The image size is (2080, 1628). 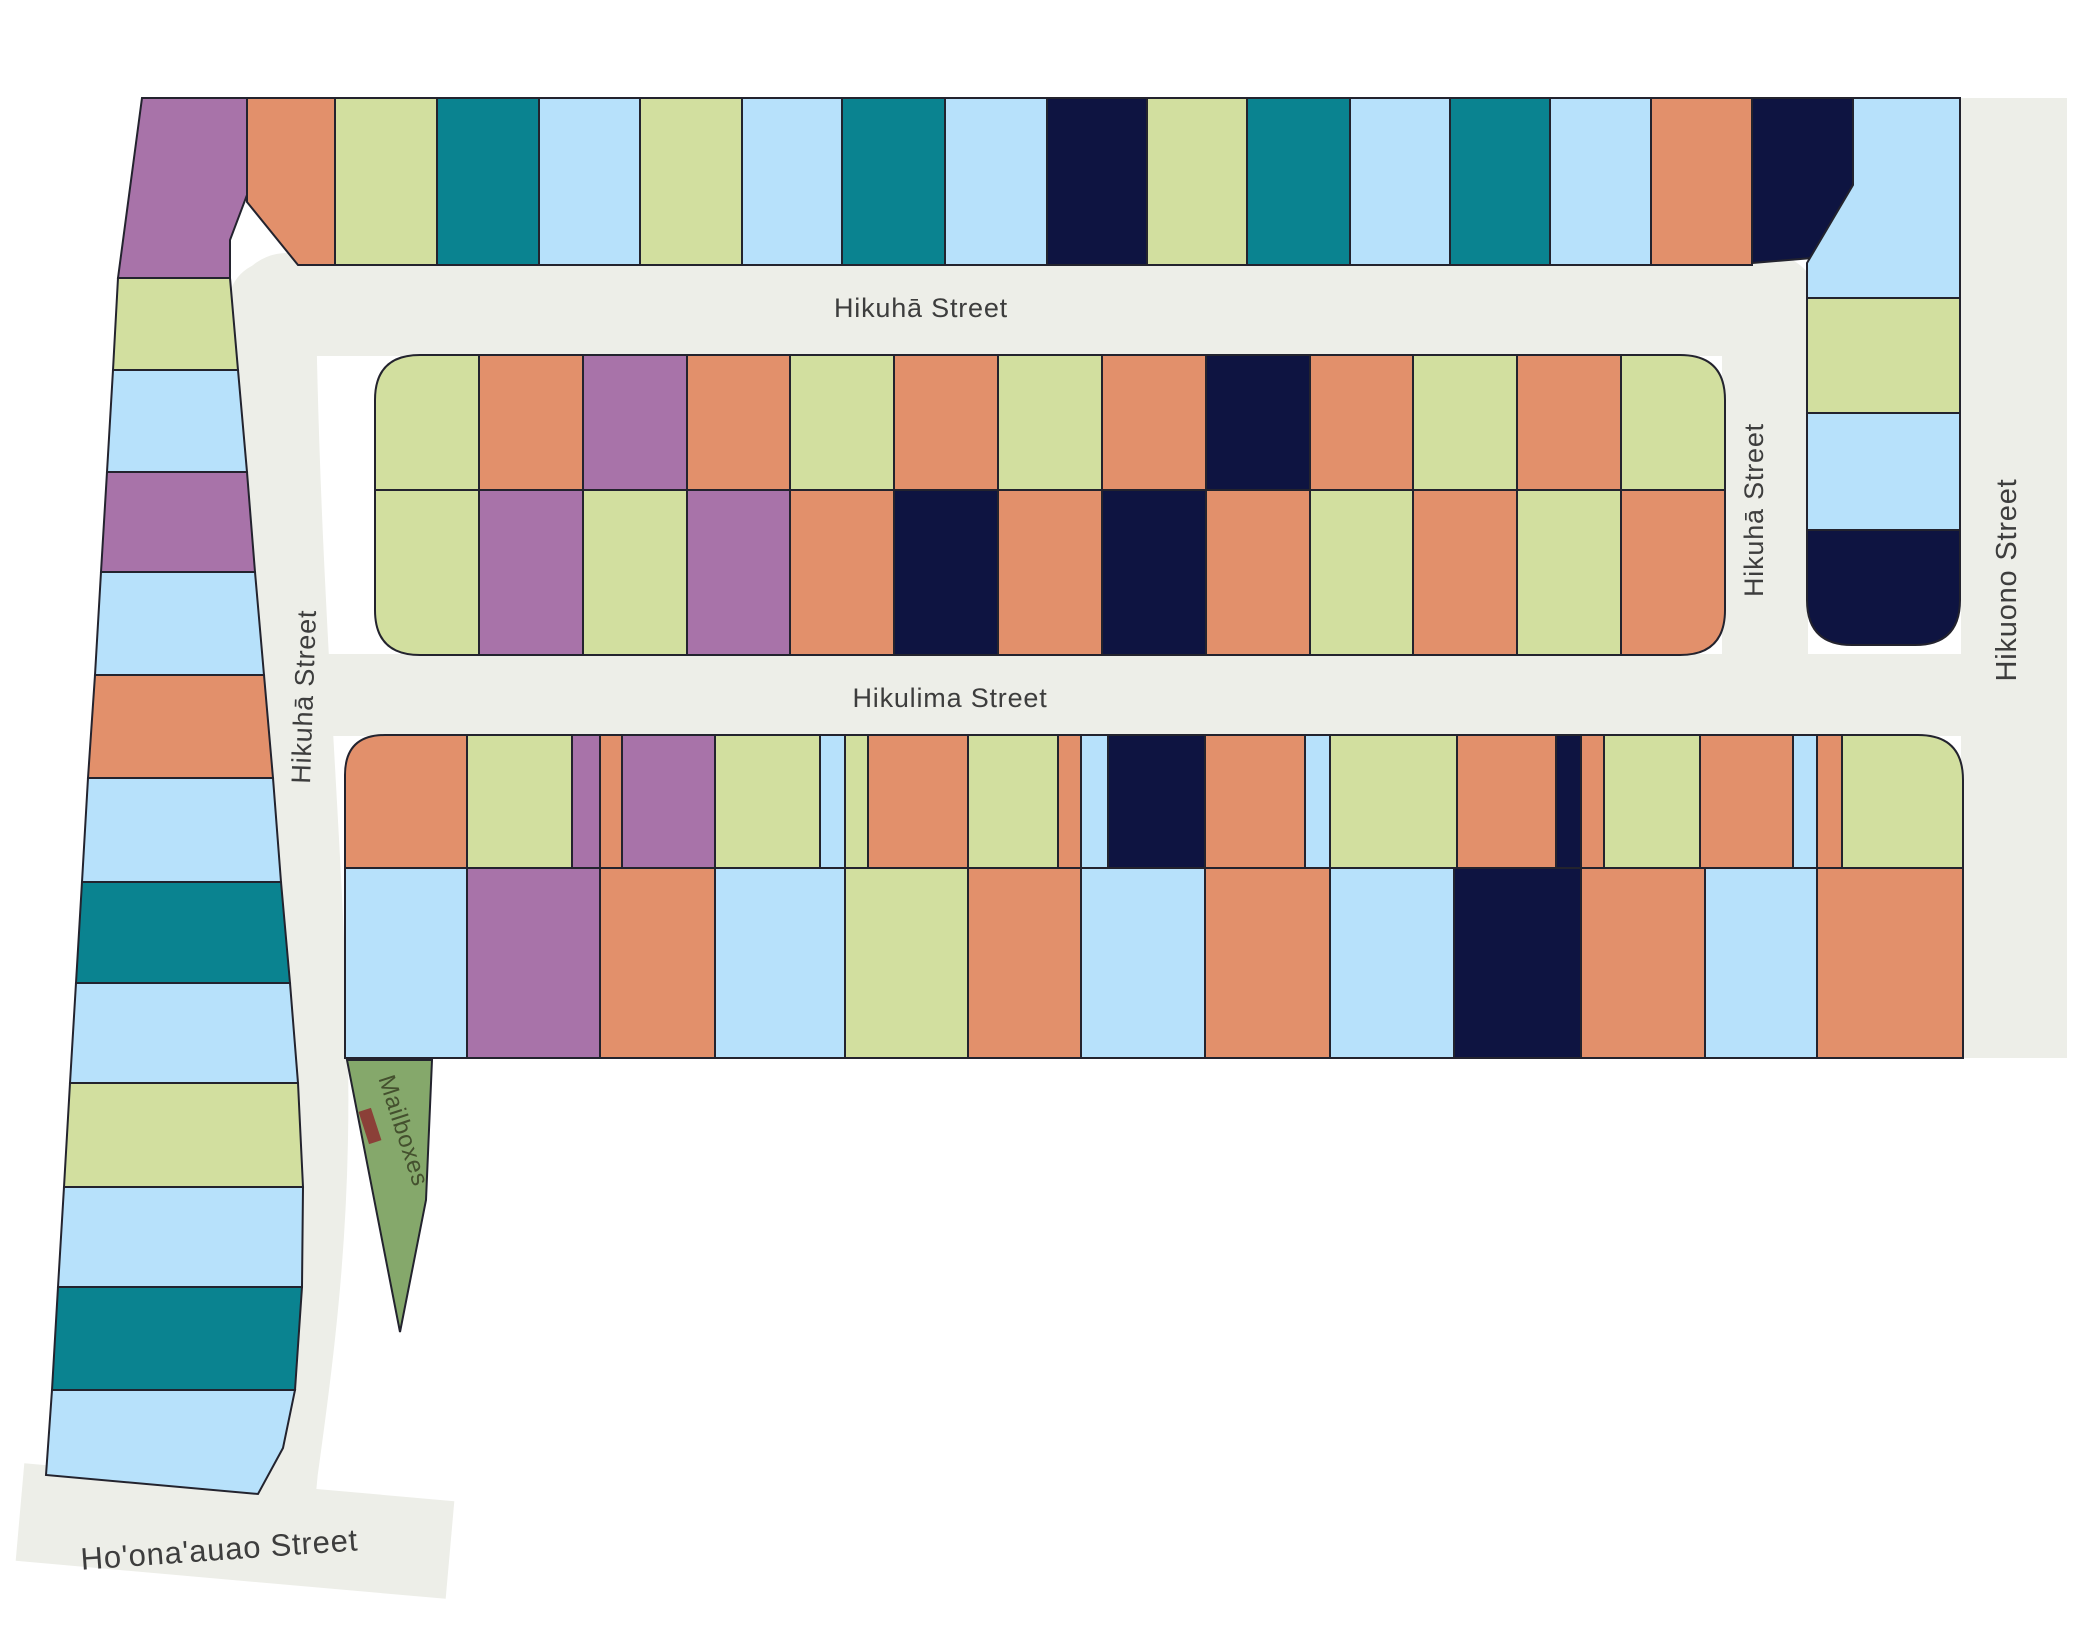 I want to click on label-hikuha-street-top: Hikuhā Street, so click(x=921, y=308).